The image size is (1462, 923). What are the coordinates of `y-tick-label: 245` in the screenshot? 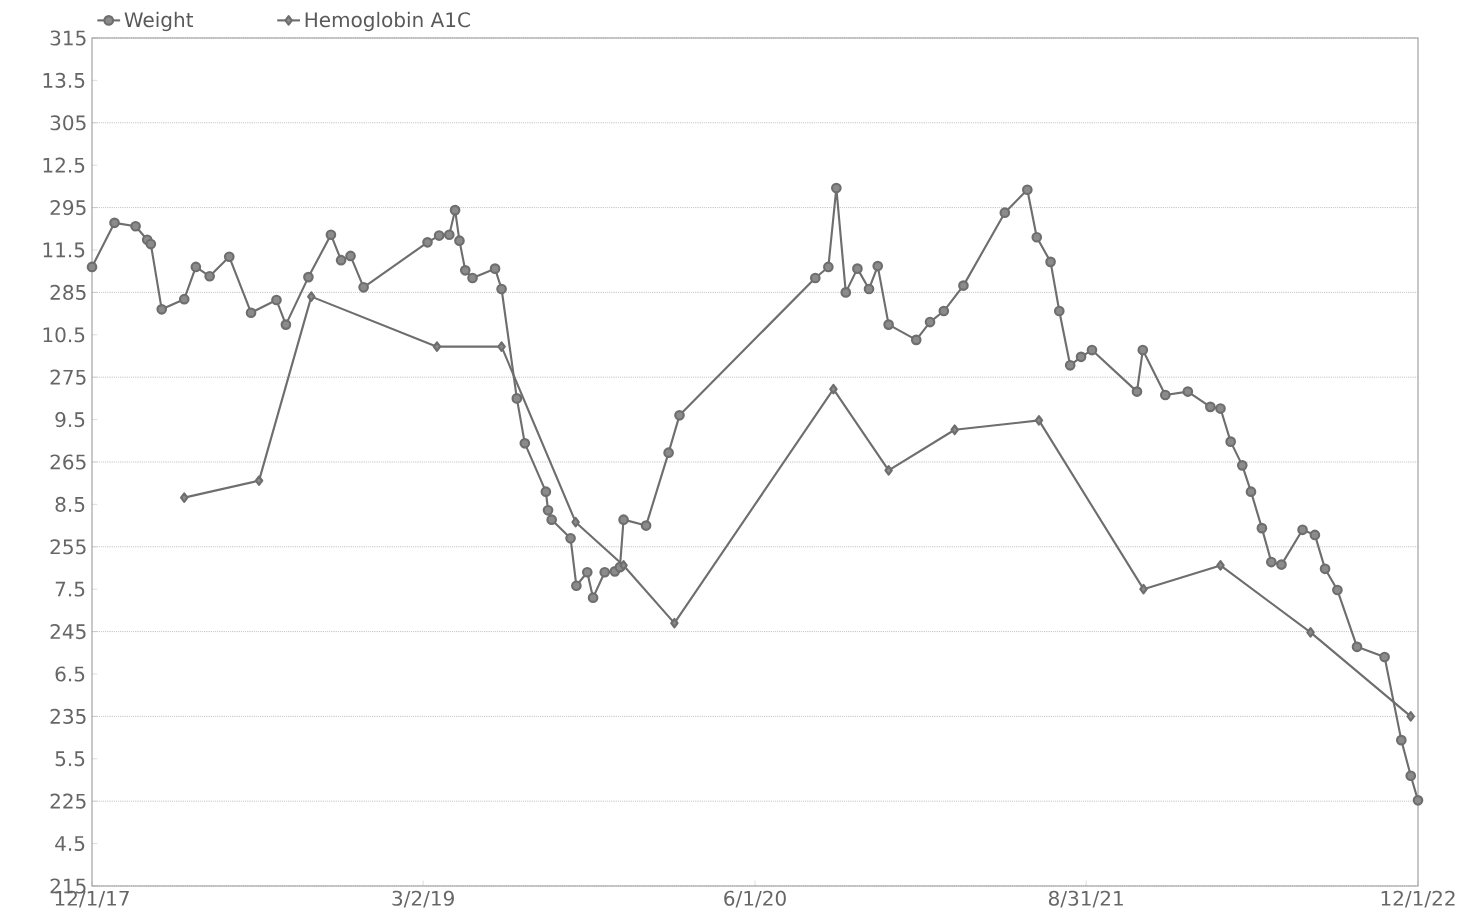 It's located at (68, 632).